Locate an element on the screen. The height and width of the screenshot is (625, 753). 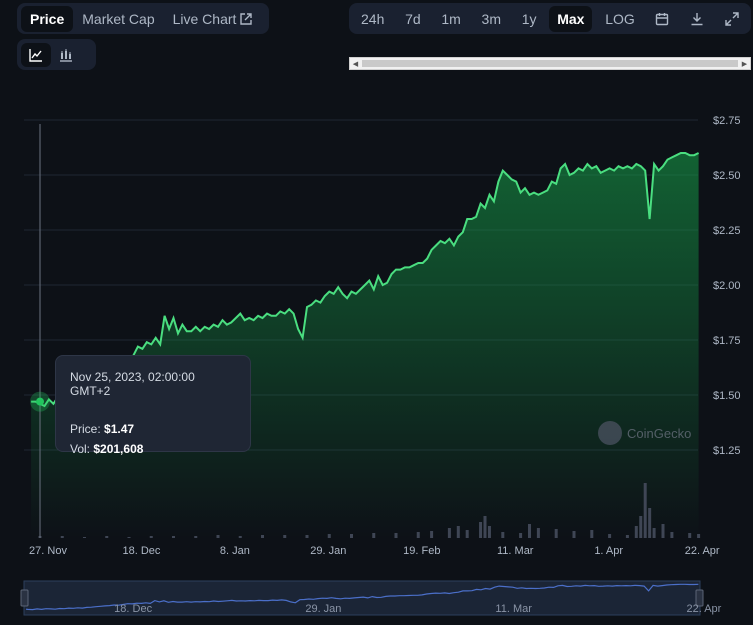
time-range-selector: 24h 7d 1m 3m 1y Max LOG is located at coordinates (550, 18).